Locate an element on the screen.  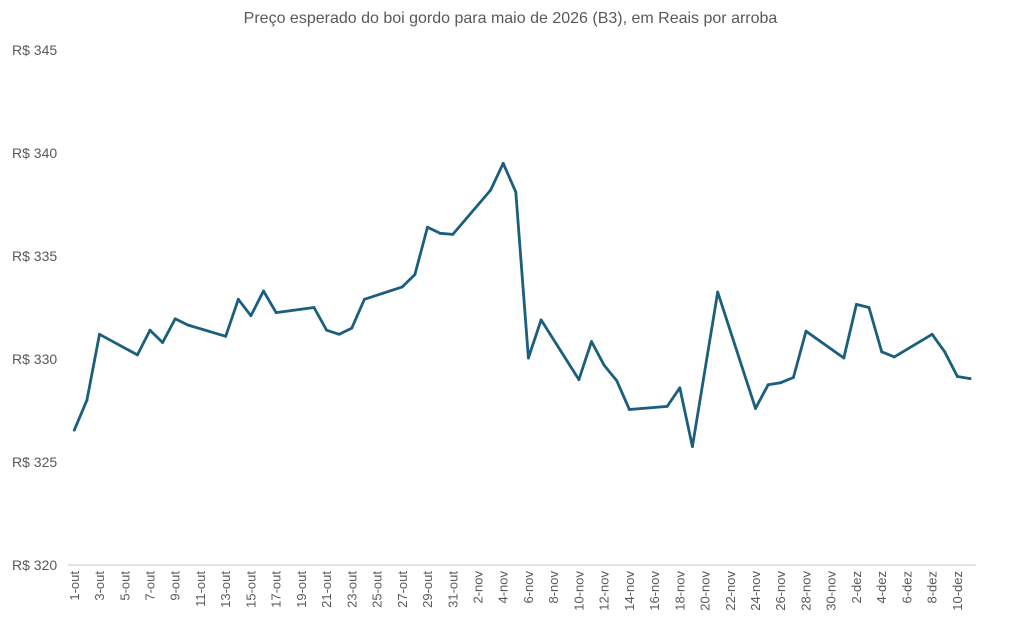
x-tick-label: 22-nov is located at coordinates (730, 591).